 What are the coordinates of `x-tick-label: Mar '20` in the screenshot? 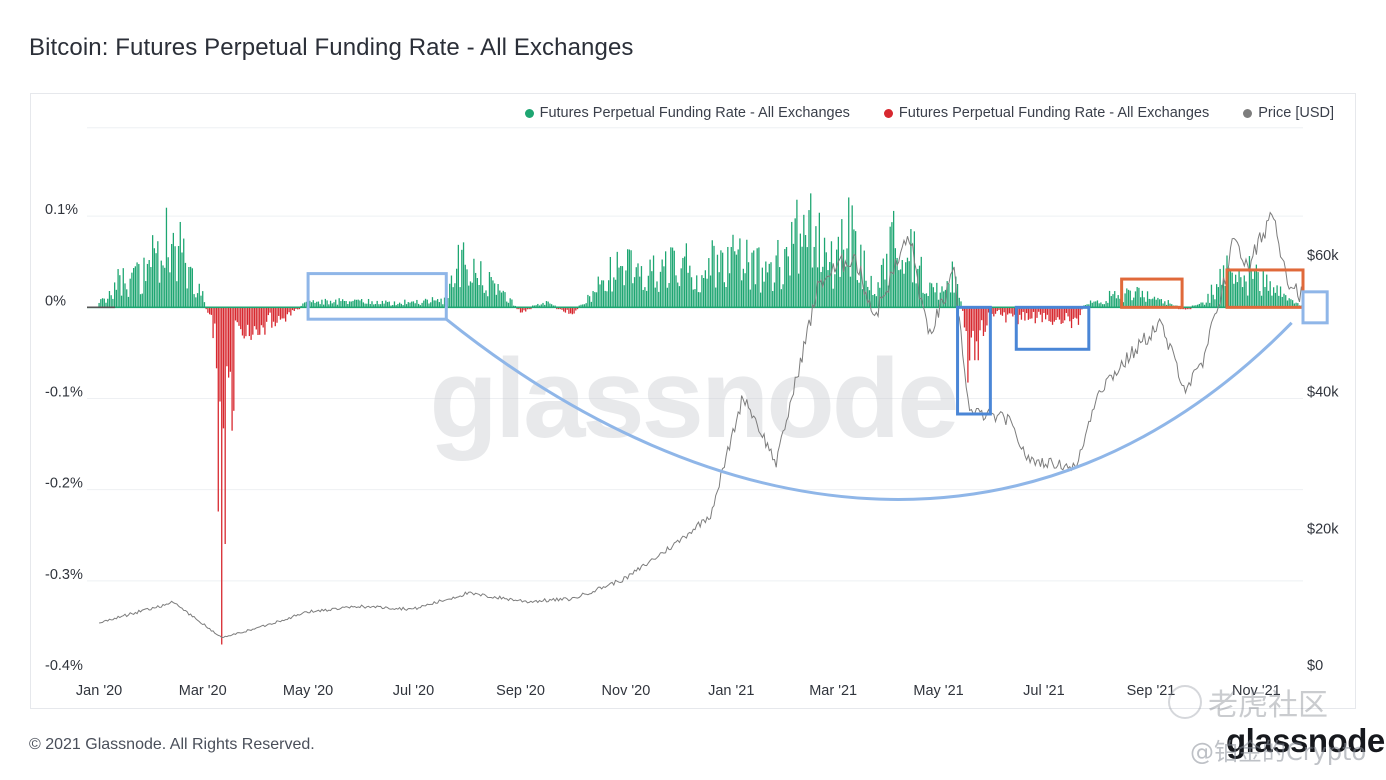 It's located at (203, 691).